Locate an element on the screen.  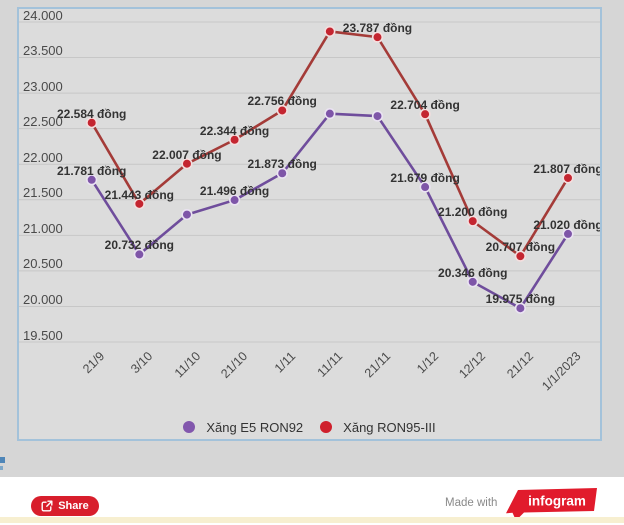
data-point-label: 21.873 đồng is located at coordinates (282, 164).